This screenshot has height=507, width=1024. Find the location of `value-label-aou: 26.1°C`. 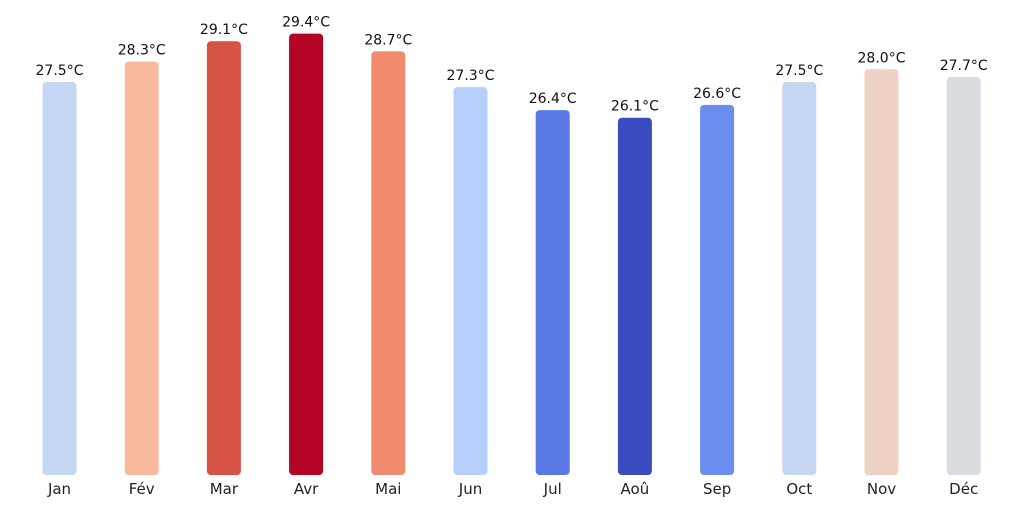

value-label-aou: 26.1°C is located at coordinates (635, 107).